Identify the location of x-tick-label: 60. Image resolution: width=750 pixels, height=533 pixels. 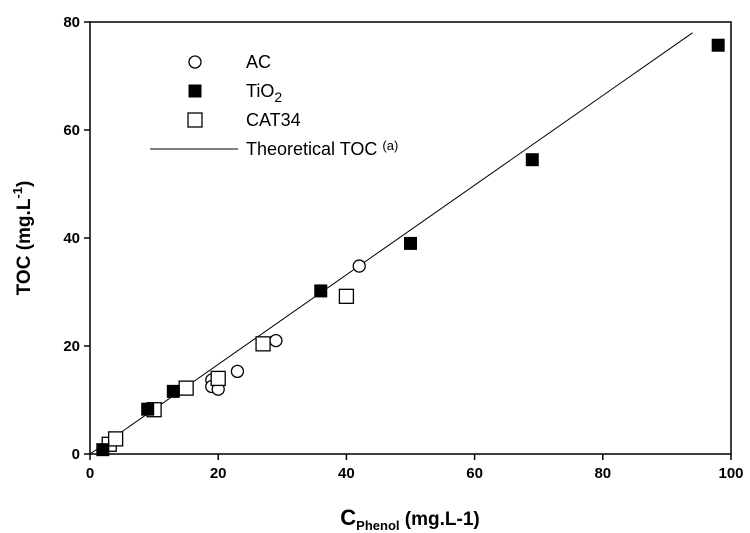
(474, 473).